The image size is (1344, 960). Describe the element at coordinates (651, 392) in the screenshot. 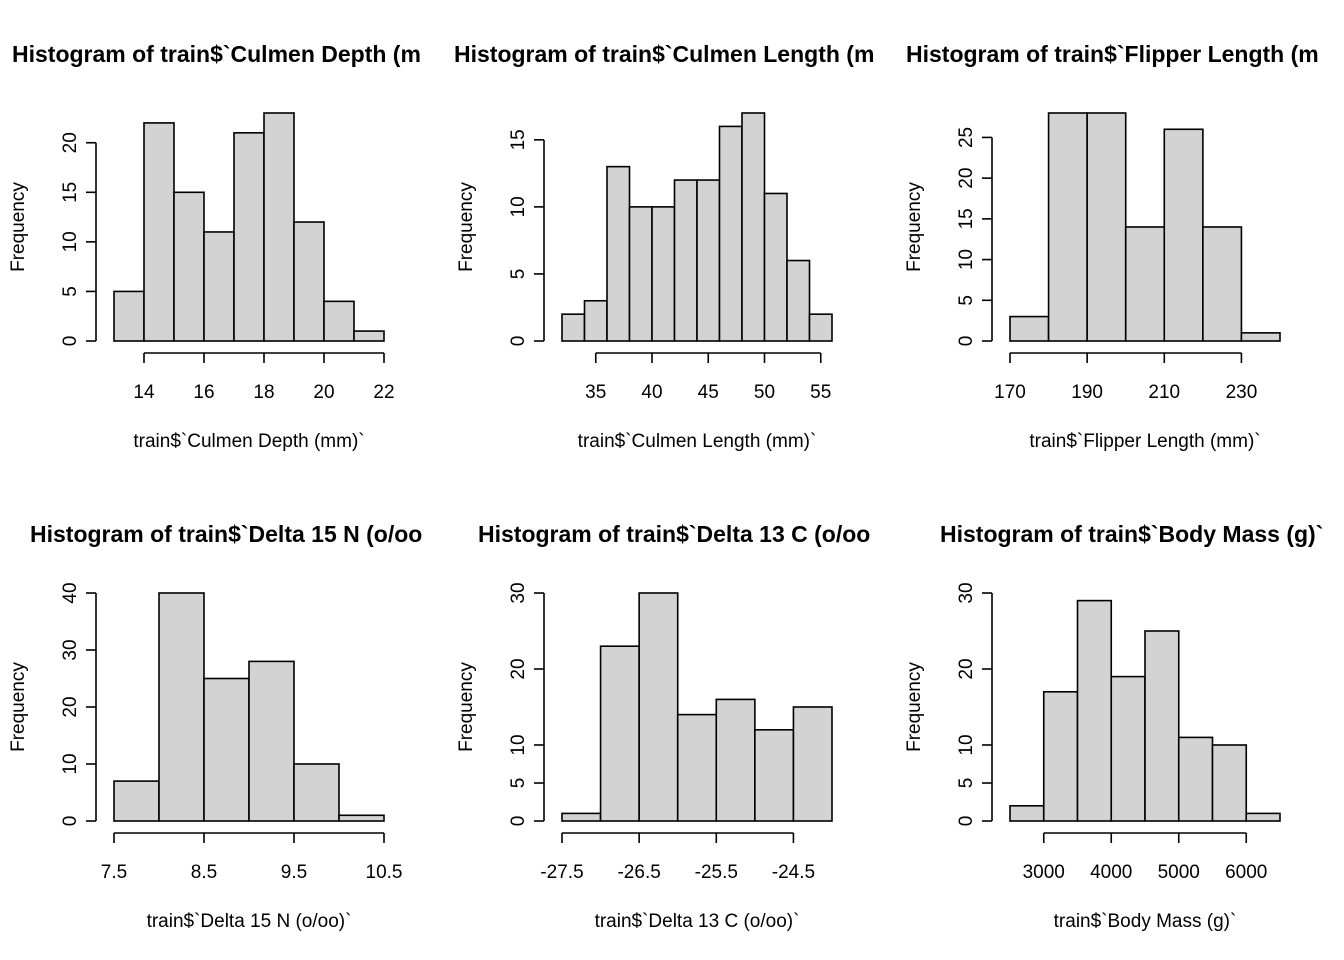

I see `x-tick-label: 40` at that location.